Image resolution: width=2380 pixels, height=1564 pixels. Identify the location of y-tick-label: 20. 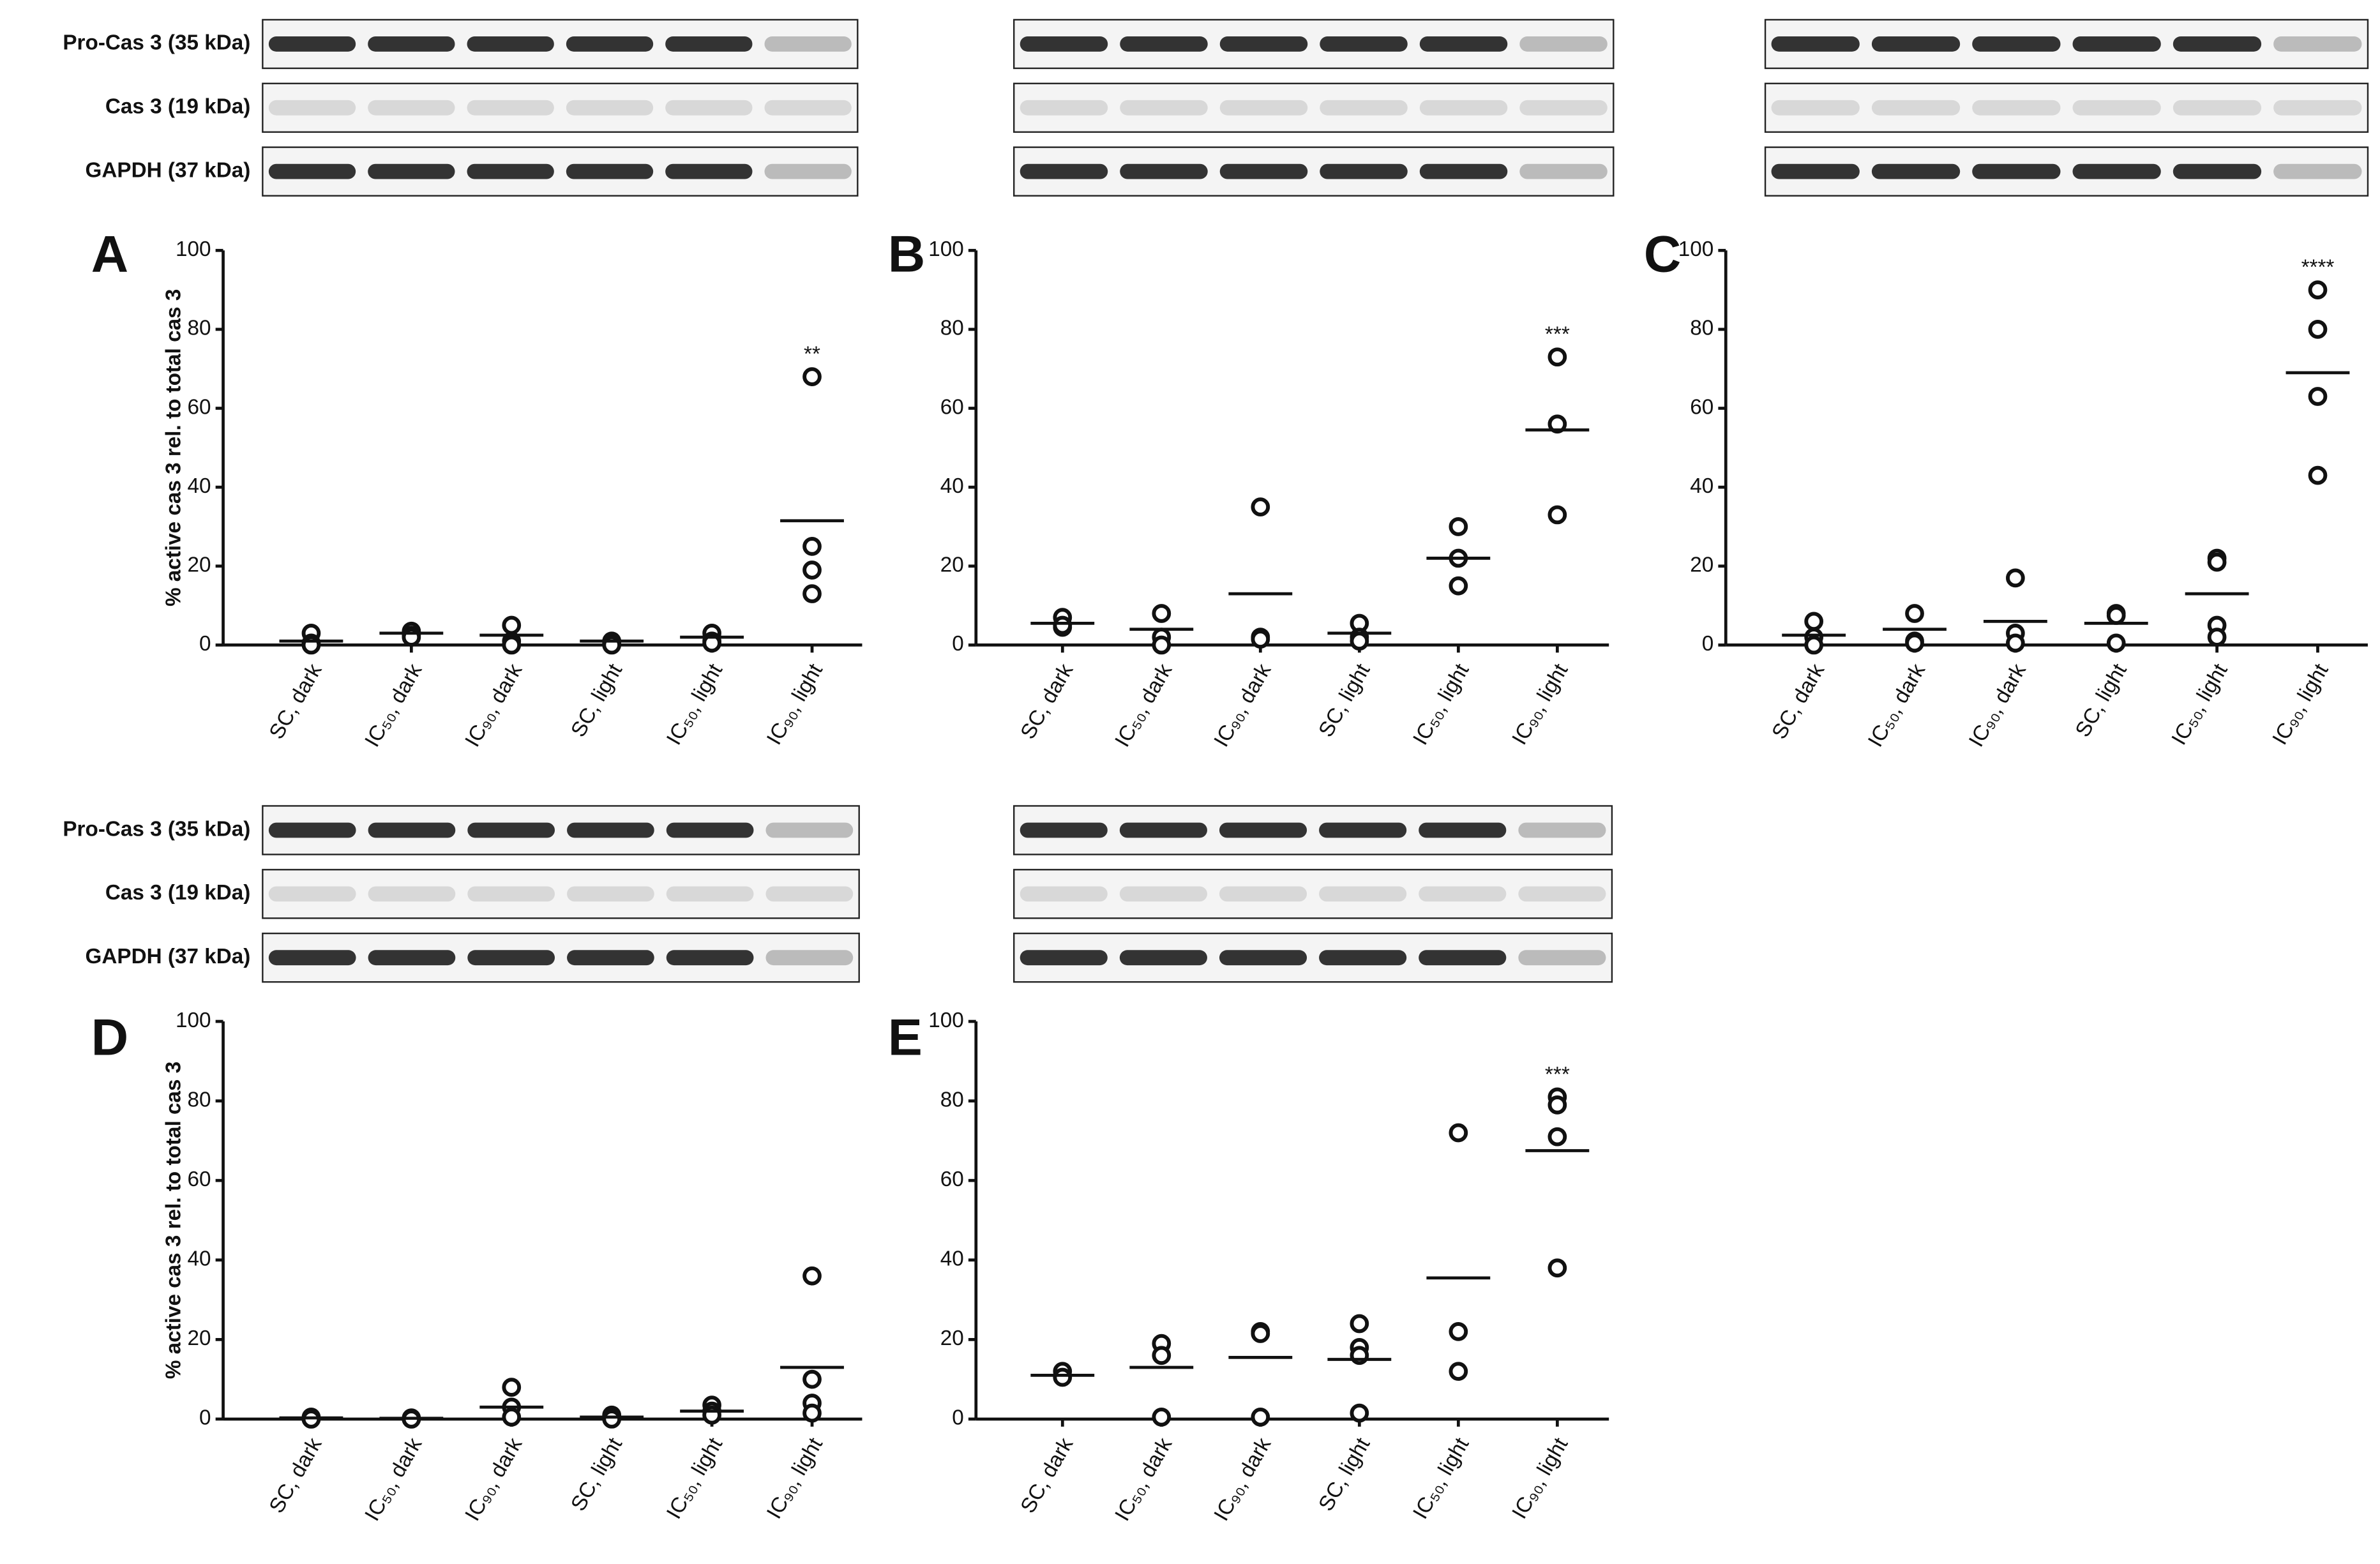
(199, 565).